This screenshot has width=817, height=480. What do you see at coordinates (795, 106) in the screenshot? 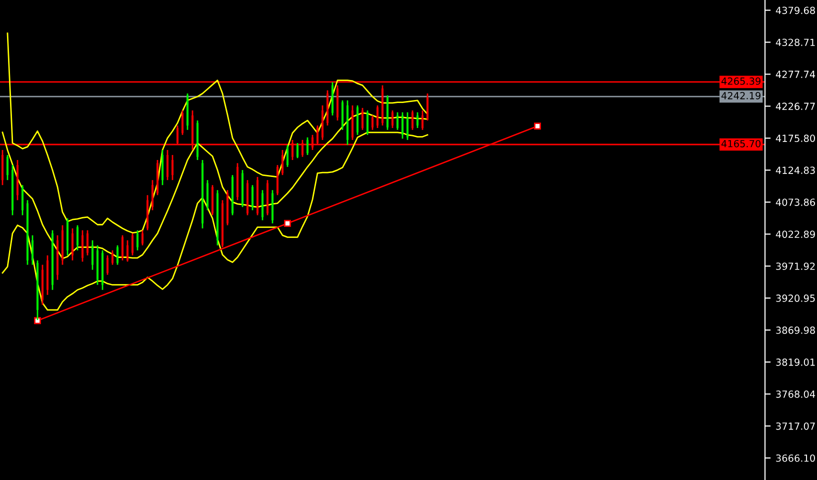
I see `y-tick-label: 4226.77` at bounding box center [795, 106].